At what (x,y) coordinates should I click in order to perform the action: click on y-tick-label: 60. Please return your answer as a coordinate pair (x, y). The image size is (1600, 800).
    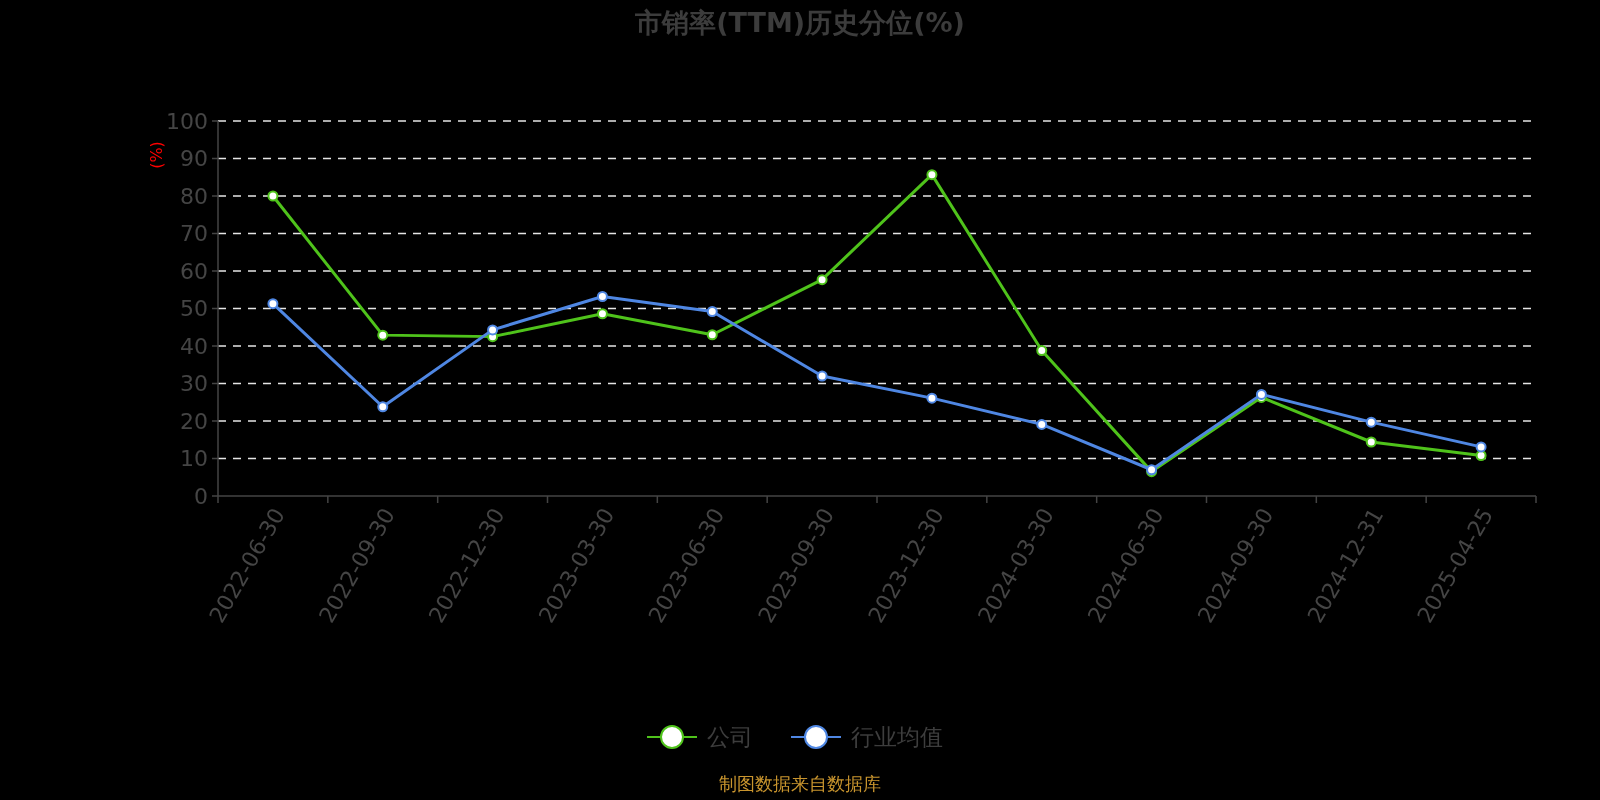
    Looking at the image, I should click on (194, 271).